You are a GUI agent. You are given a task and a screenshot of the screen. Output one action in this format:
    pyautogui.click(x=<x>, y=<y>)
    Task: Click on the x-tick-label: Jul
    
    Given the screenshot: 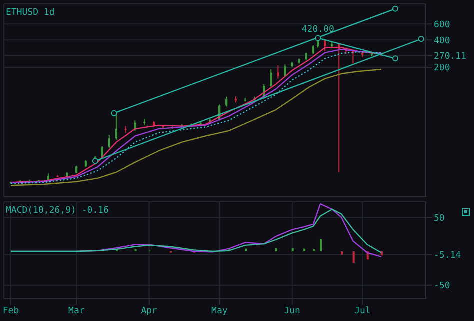 What is the action you would take?
    pyautogui.click(x=362, y=311)
    